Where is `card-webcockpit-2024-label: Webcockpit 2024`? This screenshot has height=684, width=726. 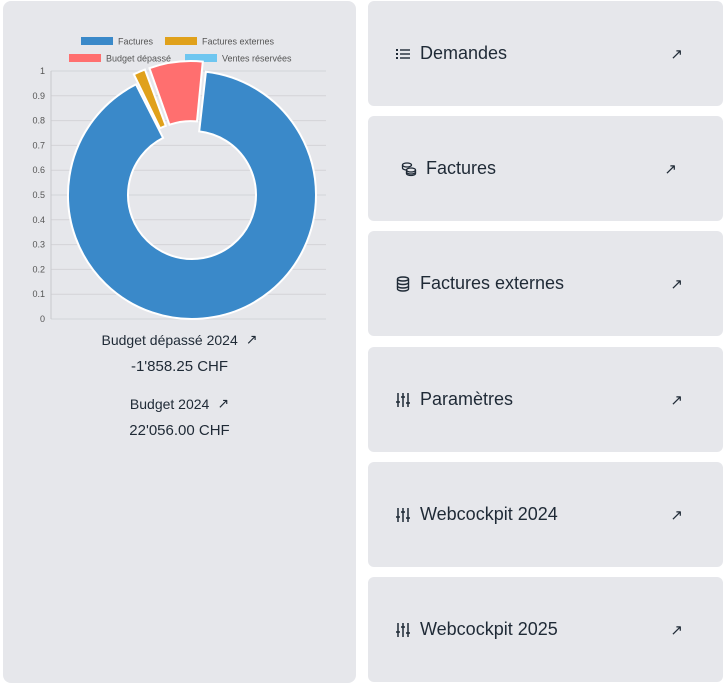
card-webcockpit-2024-label: Webcockpit 2024 is located at coordinates (489, 514).